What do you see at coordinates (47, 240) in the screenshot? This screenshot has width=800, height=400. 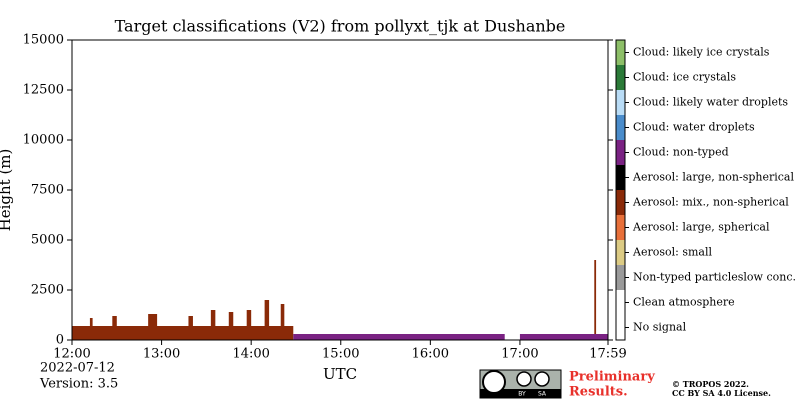 I see `y-tick-label: 5000` at bounding box center [47, 240].